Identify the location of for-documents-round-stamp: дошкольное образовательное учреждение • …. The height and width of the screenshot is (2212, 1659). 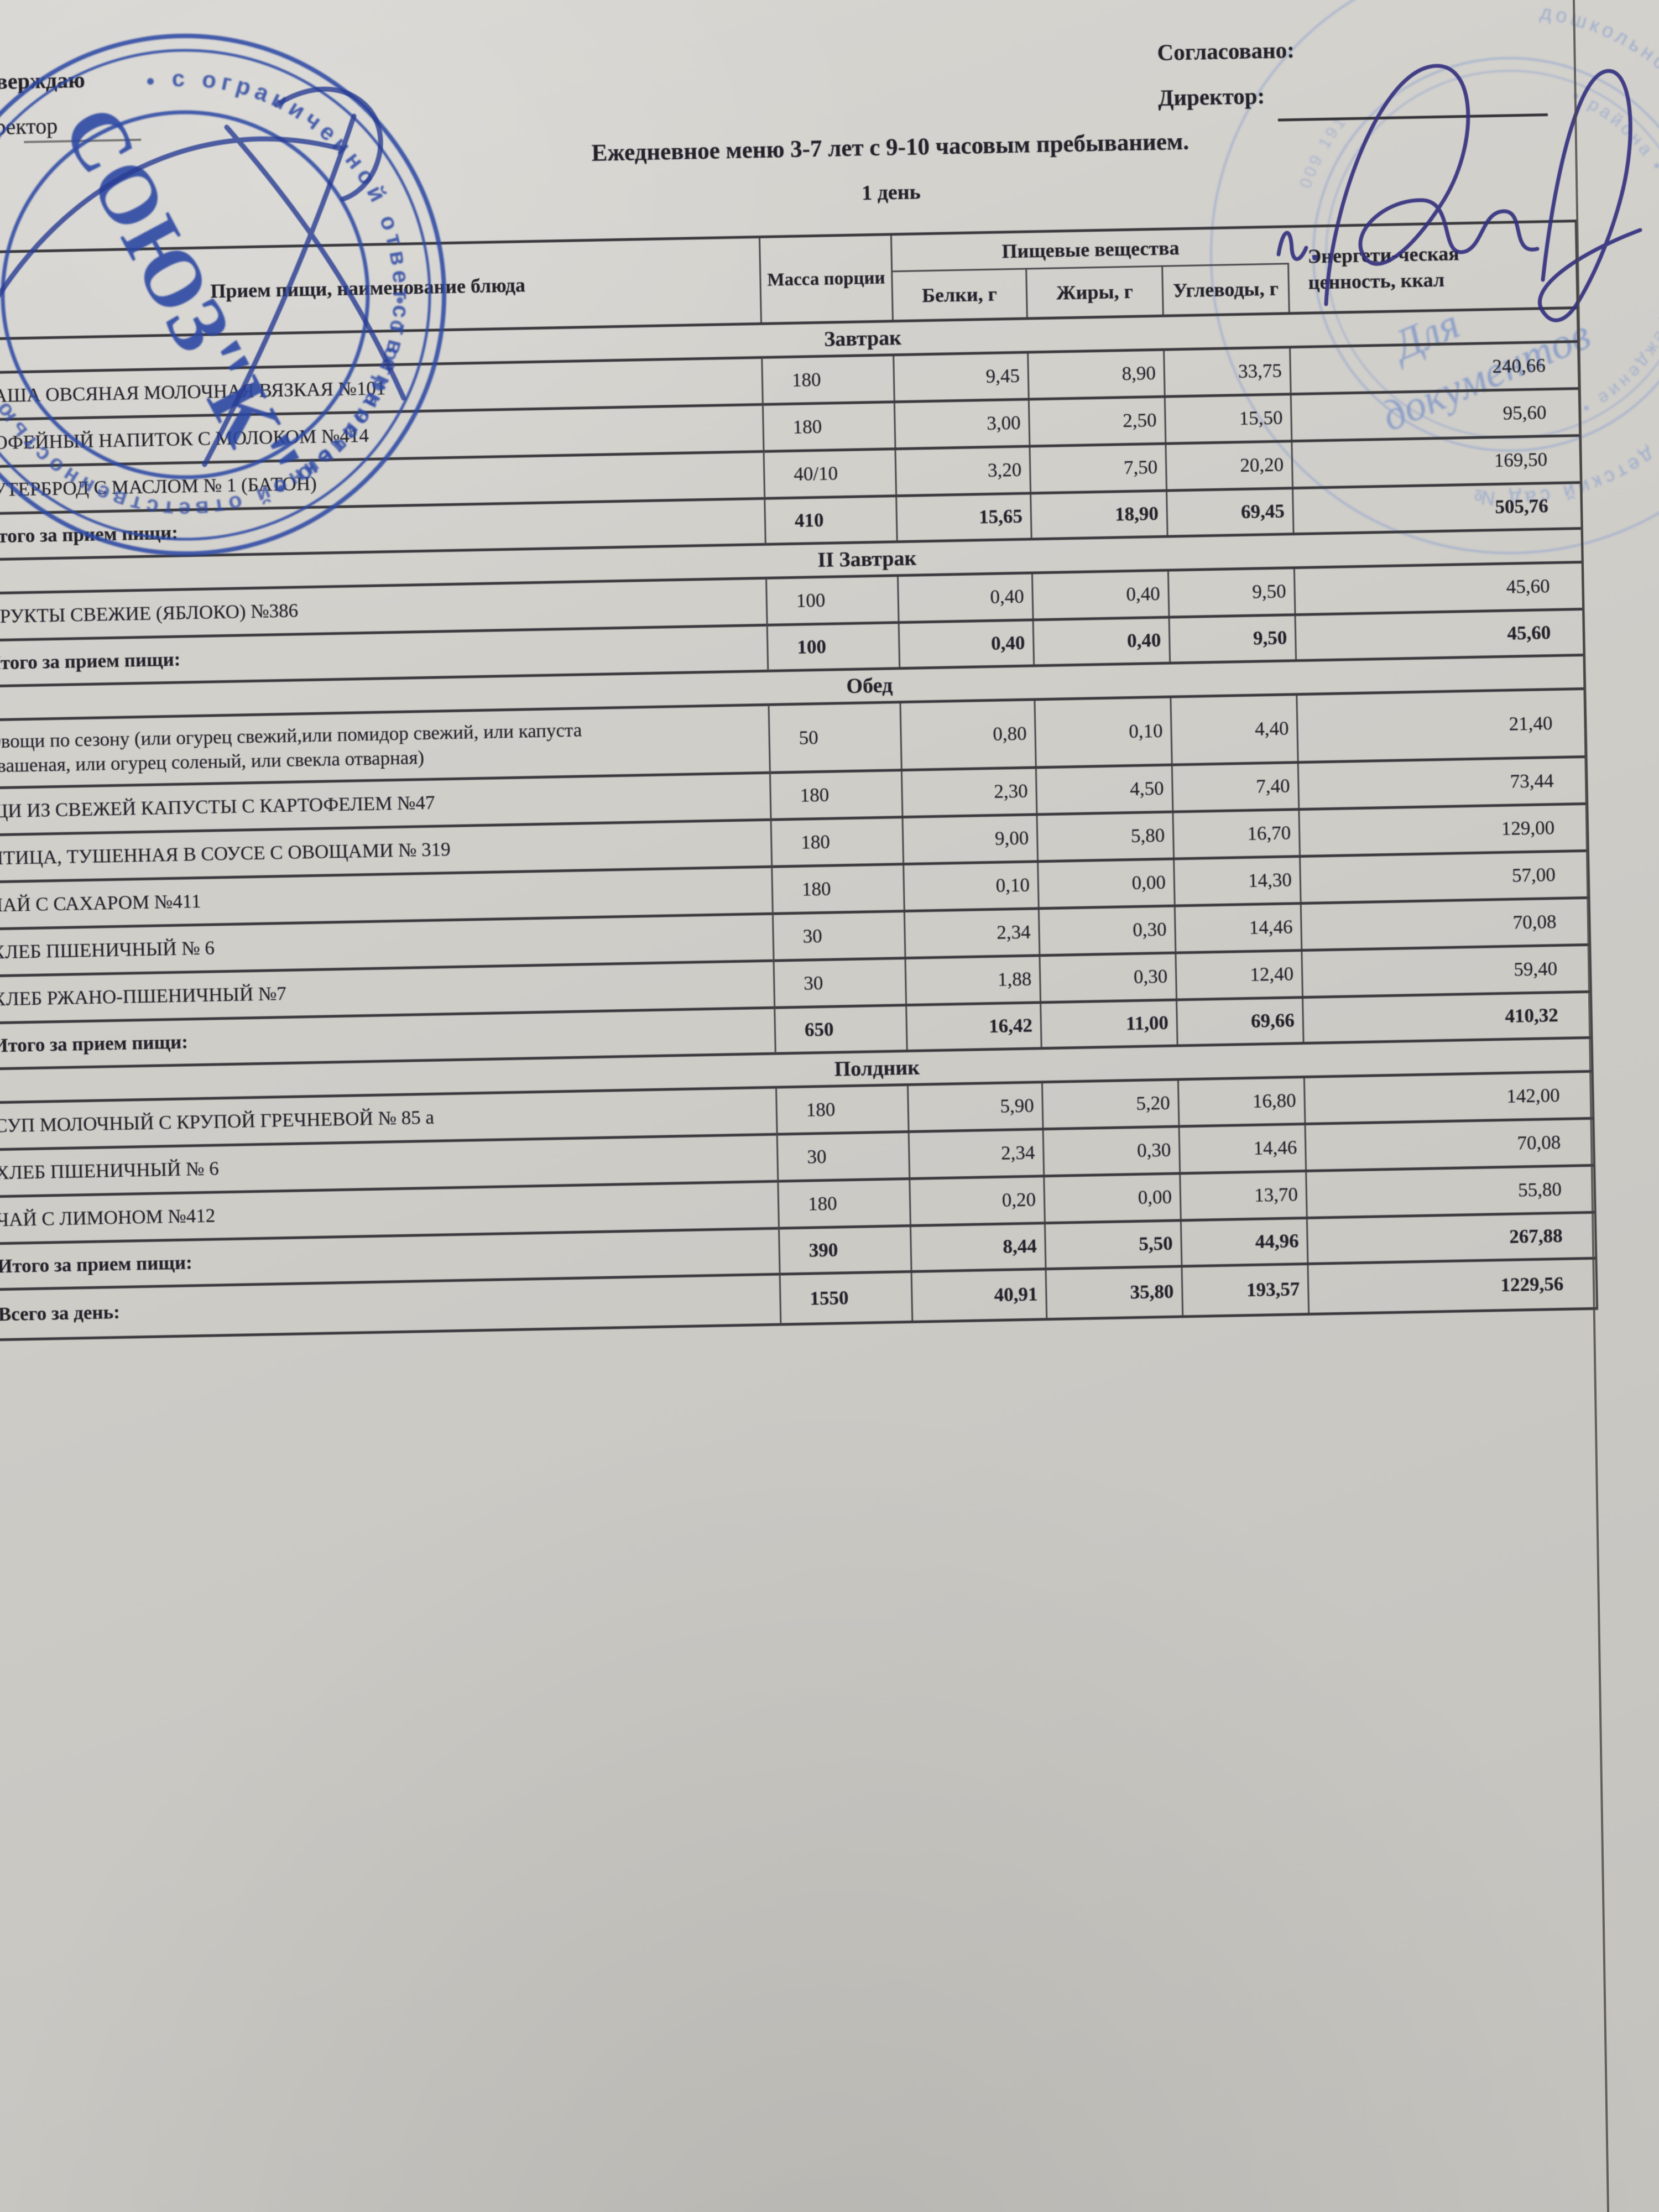
(1434, 277).